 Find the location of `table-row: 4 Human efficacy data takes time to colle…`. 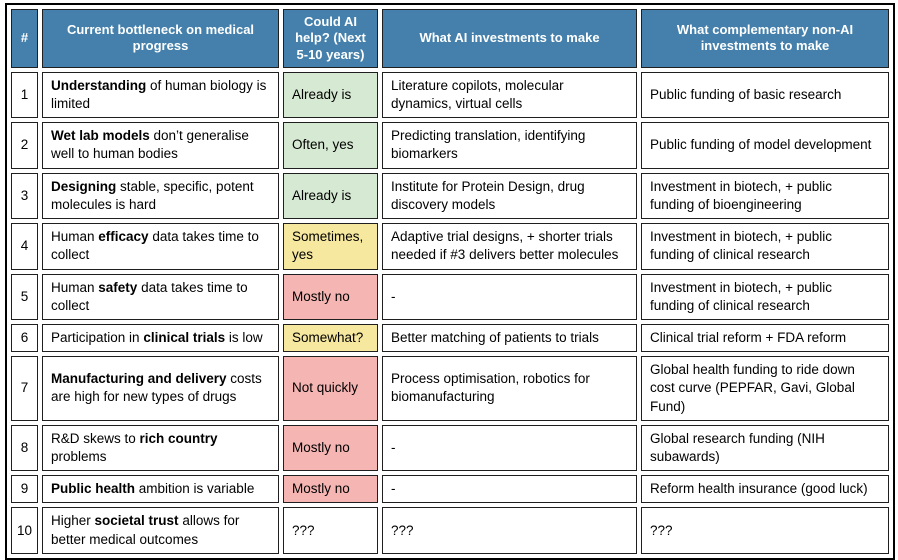

table-row: 4 Human efficacy data takes time to colle… is located at coordinates (450, 246).